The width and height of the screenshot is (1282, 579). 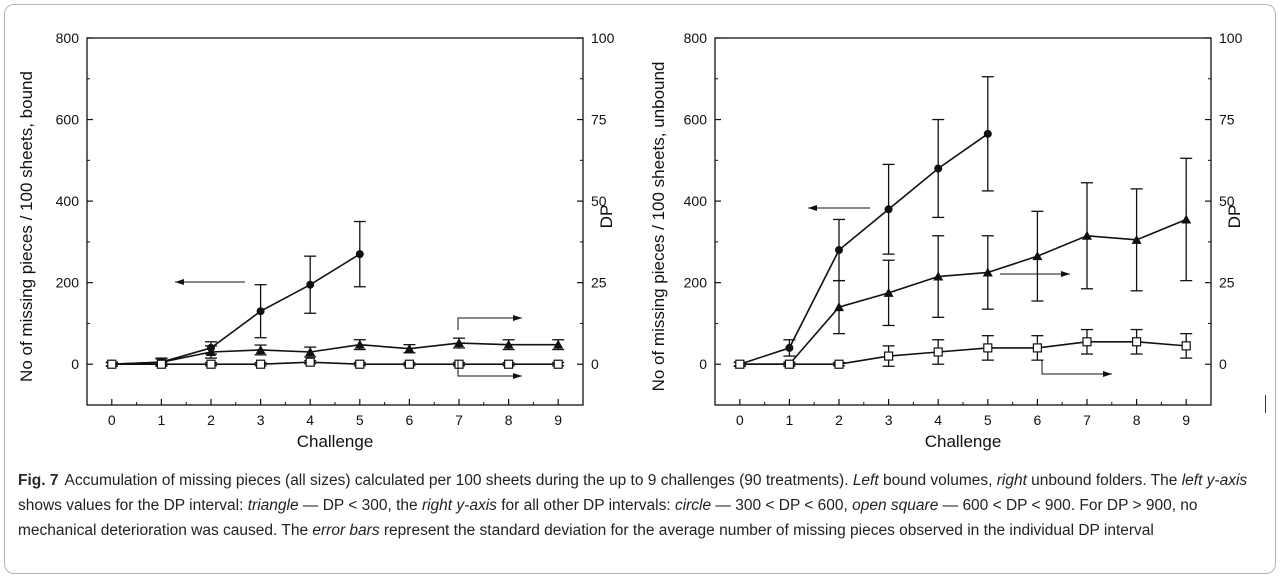 What do you see at coordinates (1104, 480) in the screenshot?
I see `caption-segment: unbound folders. The` at bounding box center [1104, 480].